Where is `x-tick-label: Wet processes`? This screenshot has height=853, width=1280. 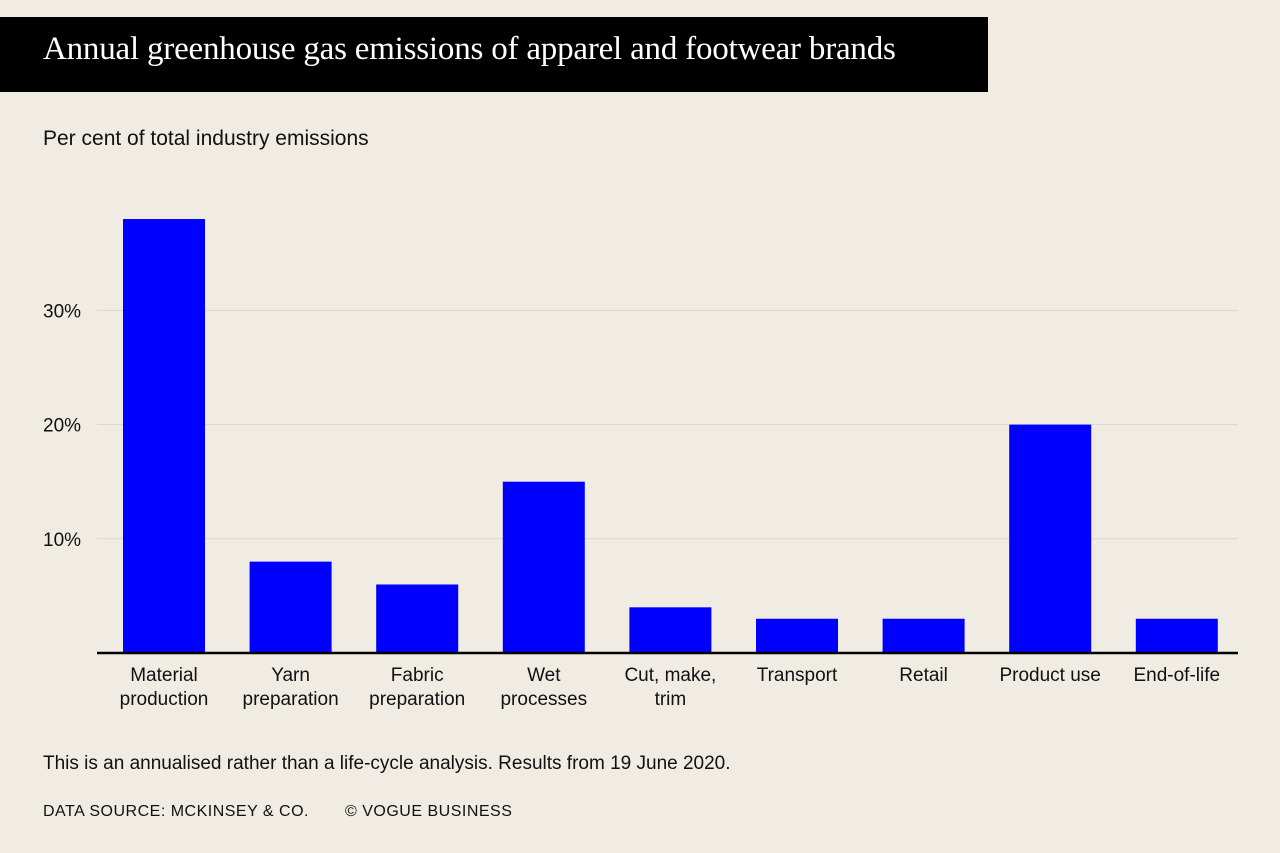 x-tick-label: Wet processes is located at coordinates (543, 687).